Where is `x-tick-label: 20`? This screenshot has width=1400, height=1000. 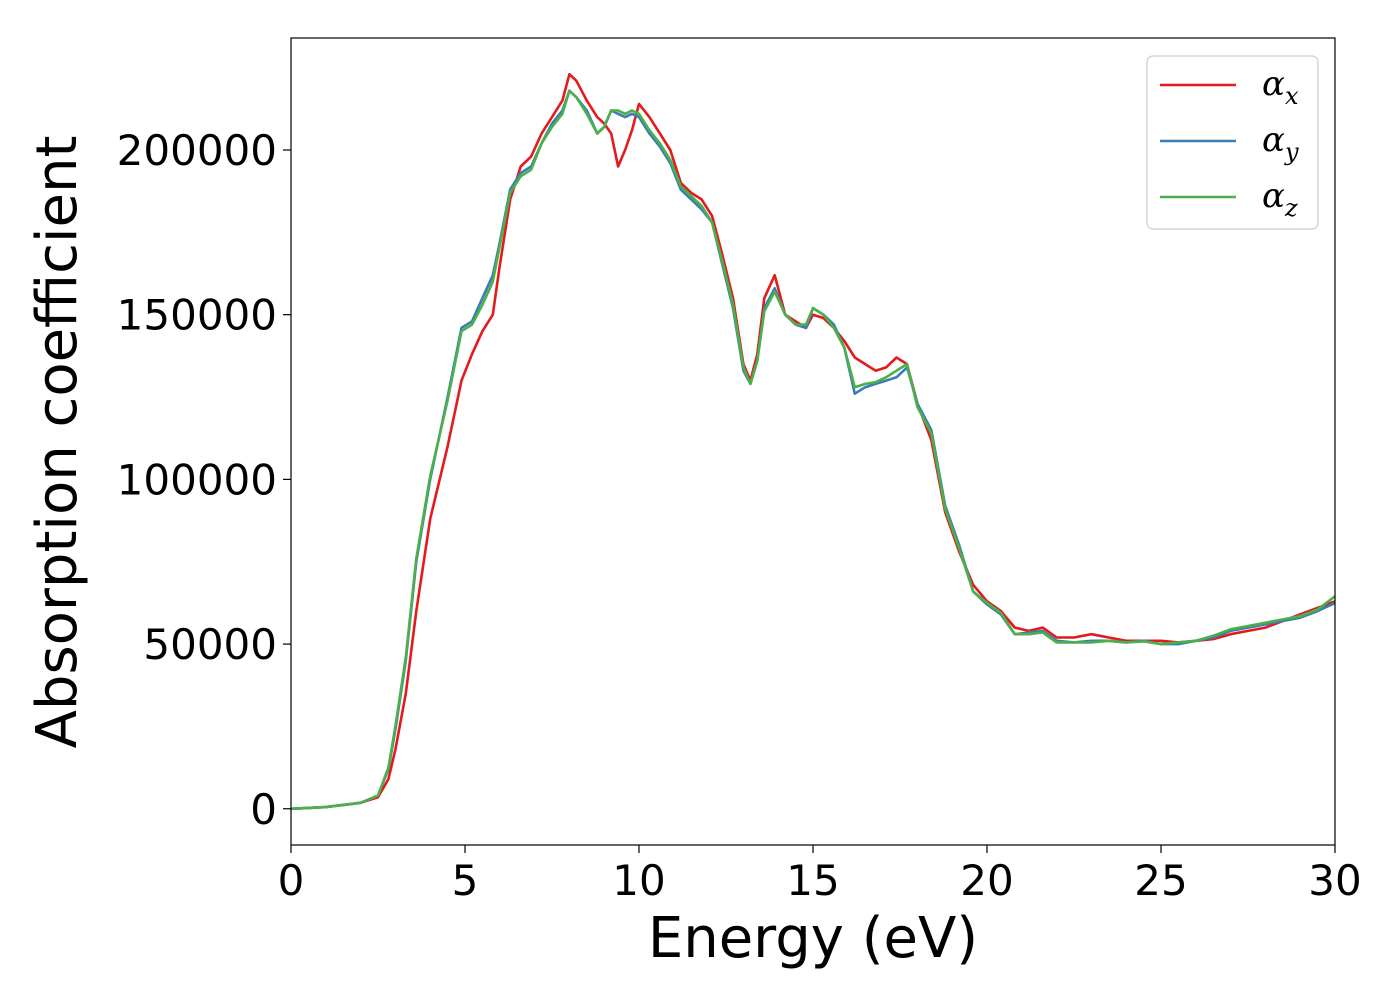 x-tick-label: 20 is located at coordinates (986, 880).